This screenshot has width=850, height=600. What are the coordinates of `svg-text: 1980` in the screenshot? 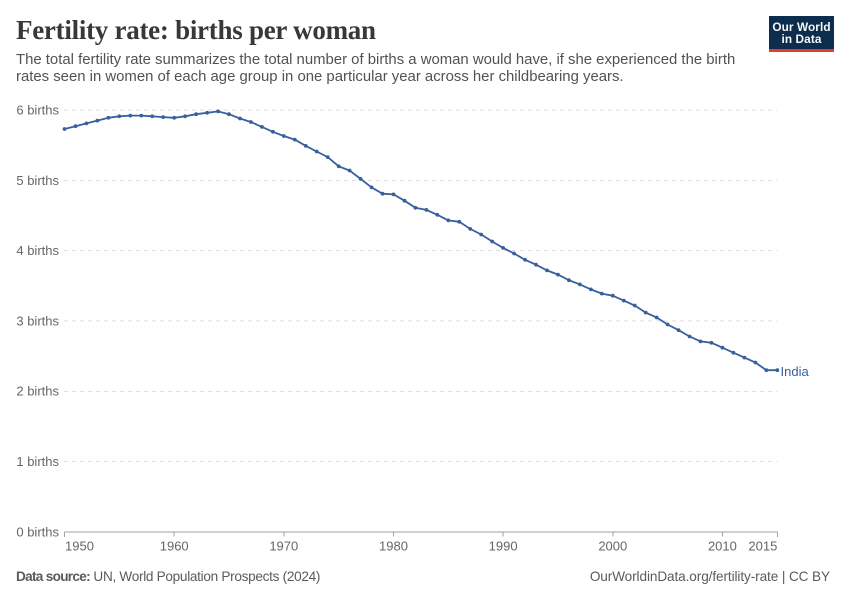 It's located at (393, 546).